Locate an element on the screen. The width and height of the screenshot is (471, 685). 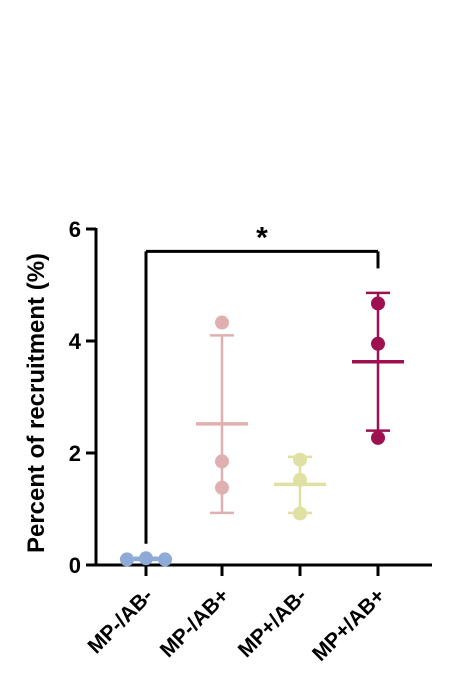
y-tick-label: 0 is located at coordinates (75, 565).